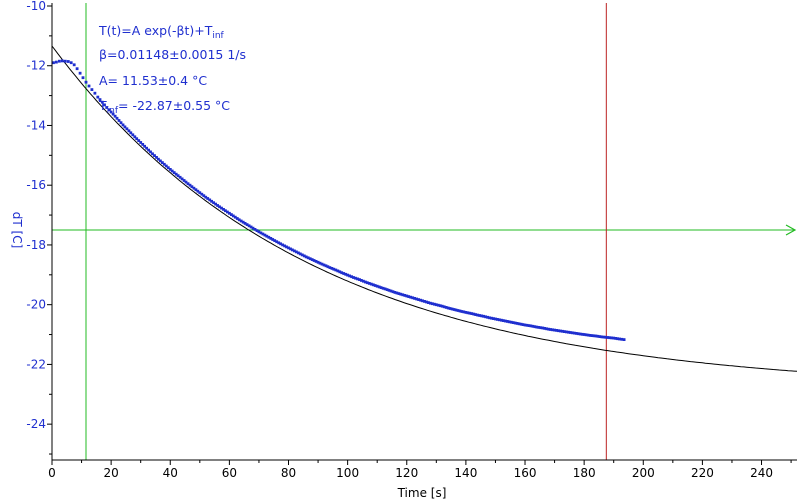 The height and width of the screenshot is (504, 800). Describe the element at coordinates (584, 473) in the screenshot. I see `x-tick-label: 180` at that location.